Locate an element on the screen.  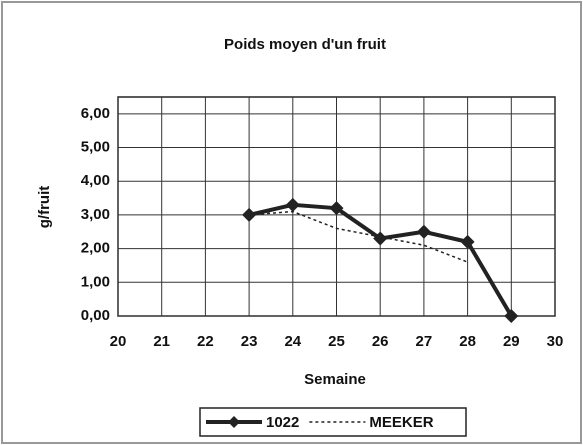
y-tick-label: 2,00 is located at coordinates (95, 248).